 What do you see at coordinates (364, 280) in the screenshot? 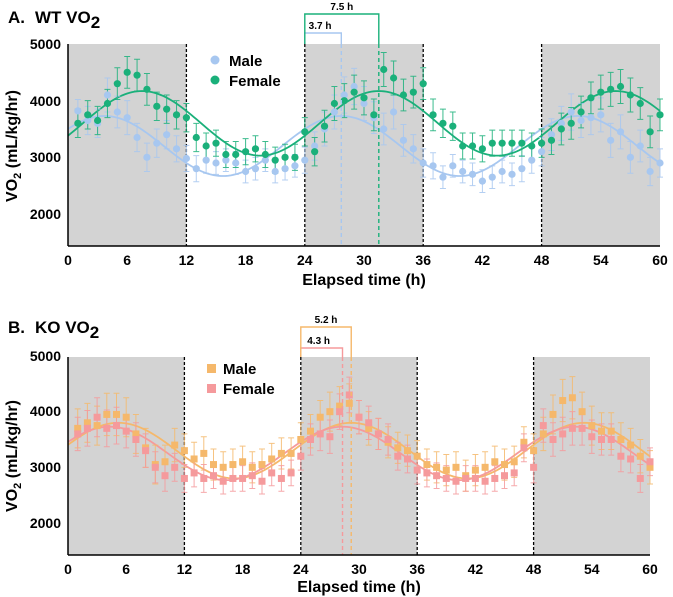
I see `x-axis-label: Elapsed time (h)` at bounding box center [364, 280].